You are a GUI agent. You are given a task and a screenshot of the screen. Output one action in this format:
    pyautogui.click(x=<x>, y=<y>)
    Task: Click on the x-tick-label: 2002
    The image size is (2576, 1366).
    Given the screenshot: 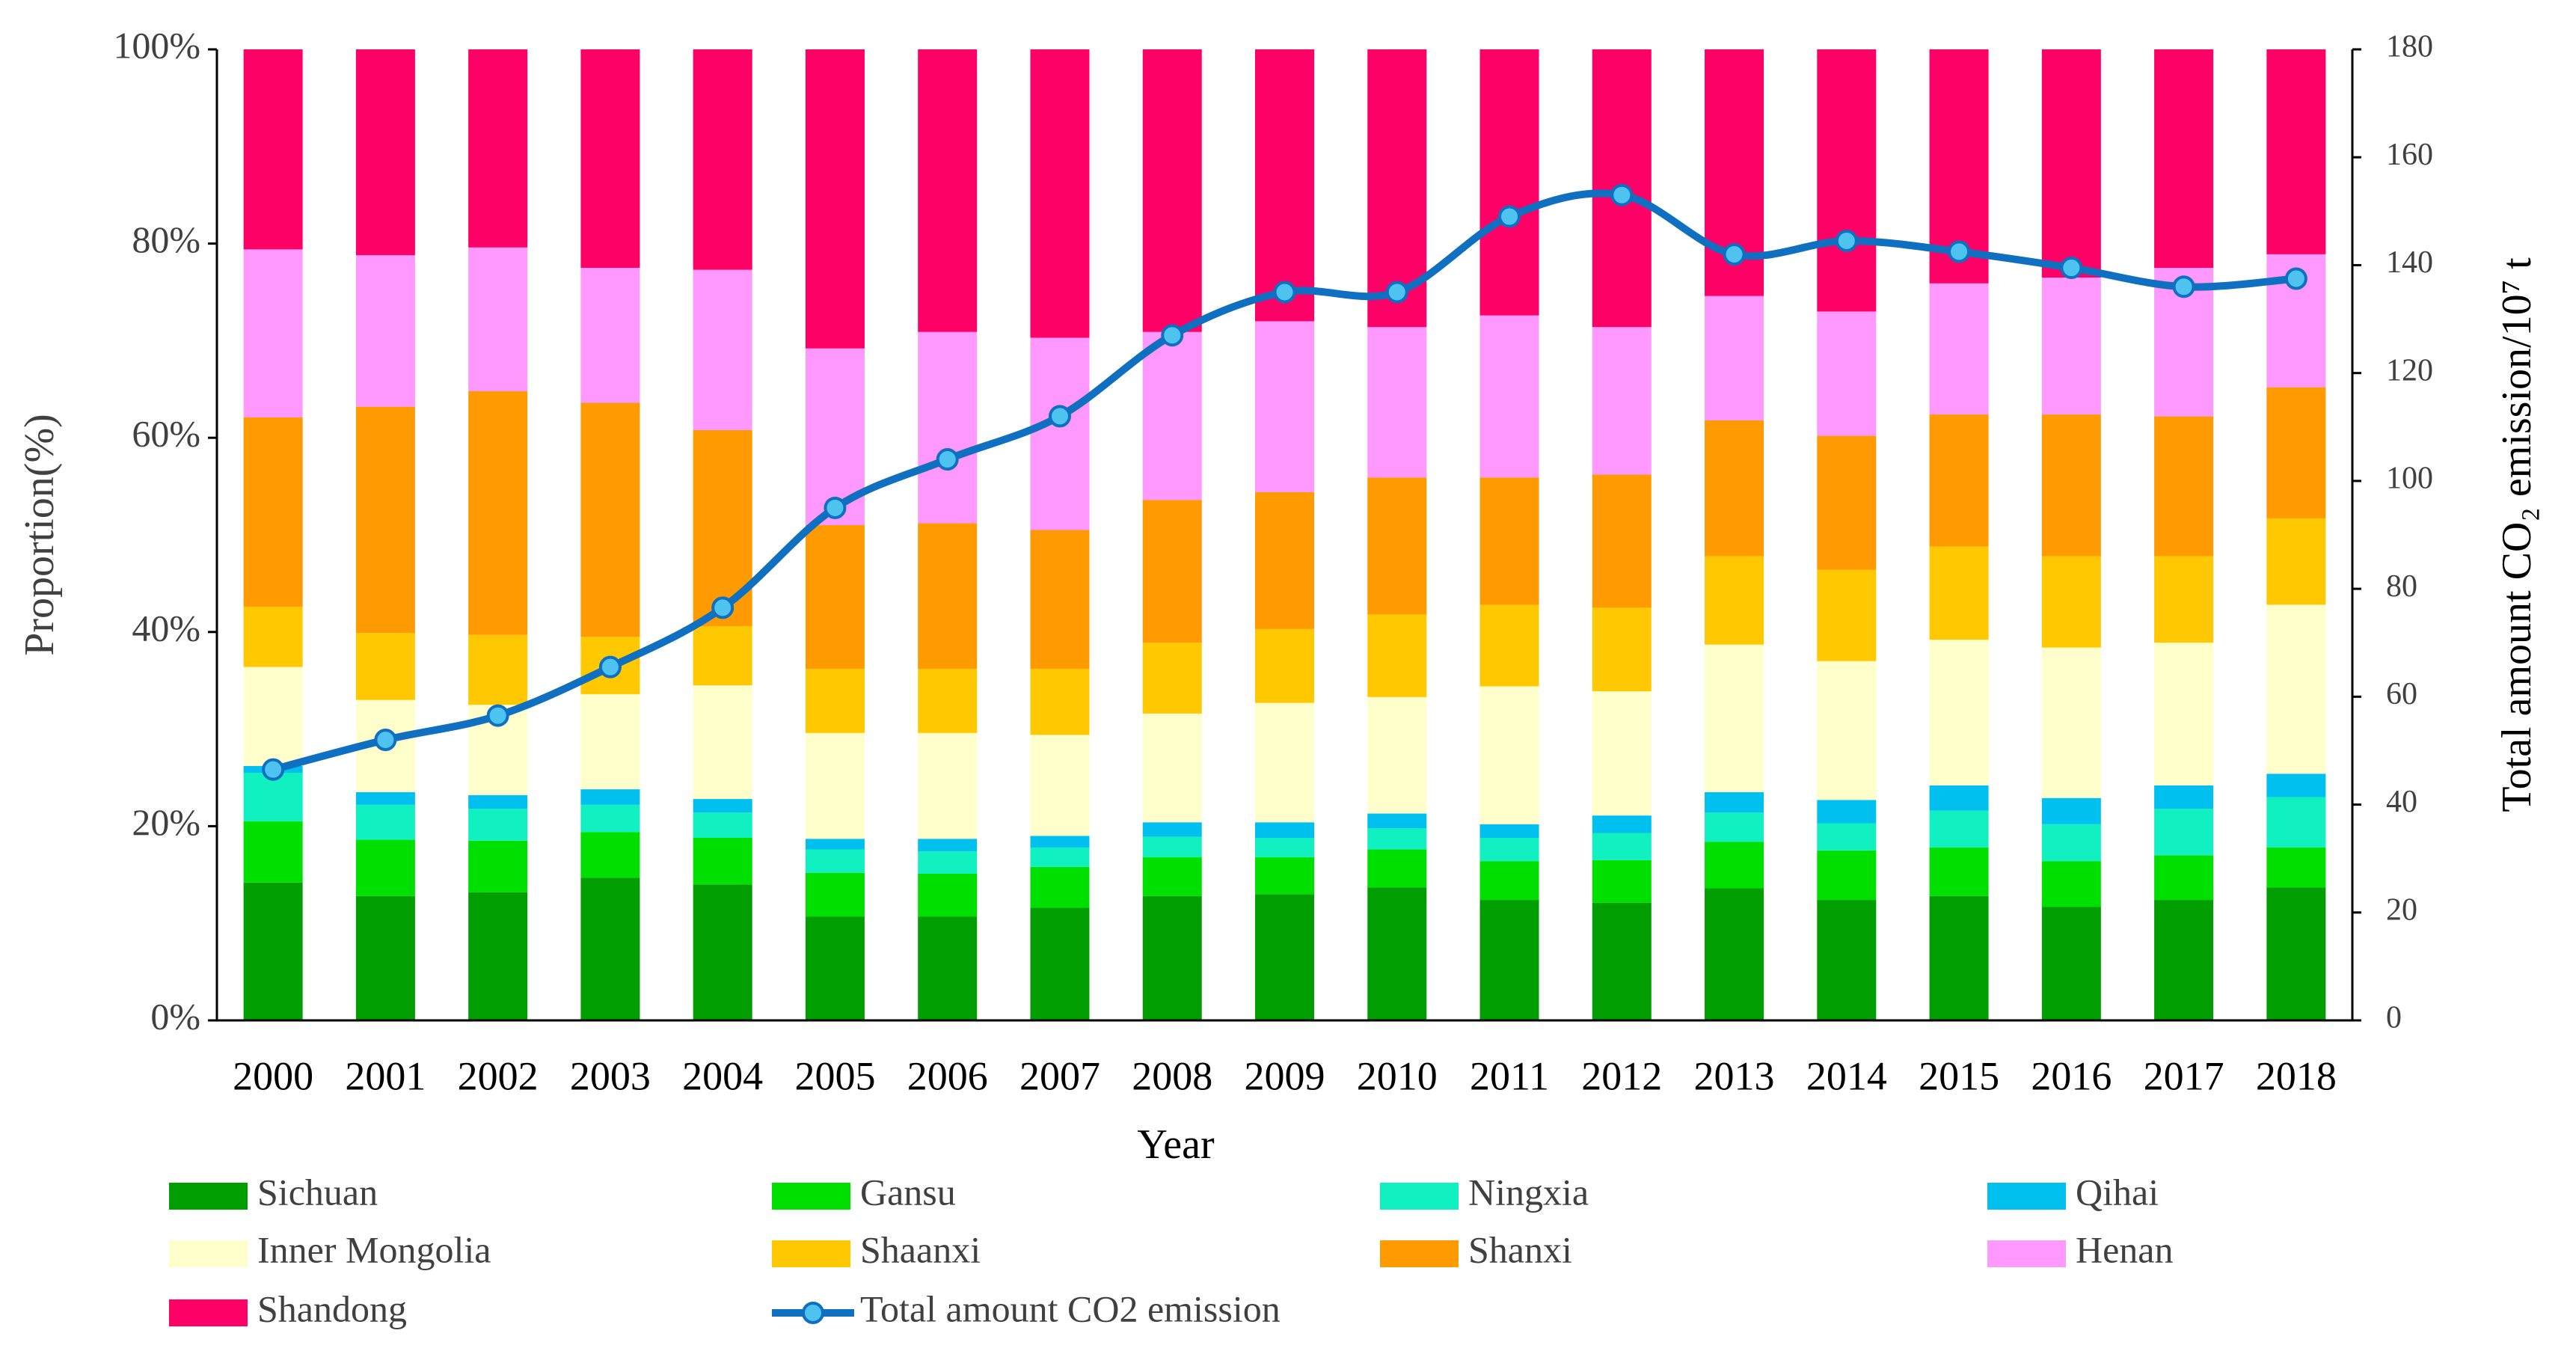 What is the action you would take?
    pyautogui.click(x=498, y=1075)
    